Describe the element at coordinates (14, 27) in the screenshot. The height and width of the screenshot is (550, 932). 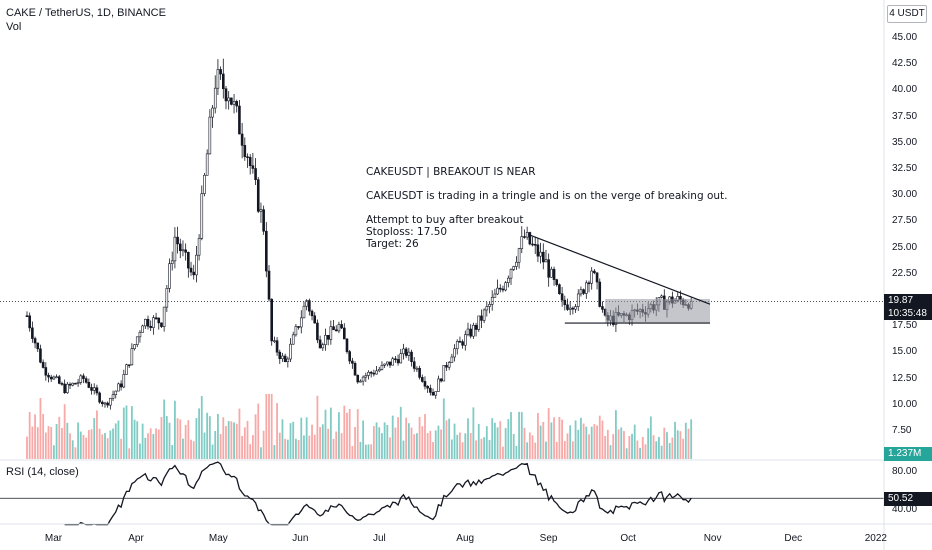
I see `volume-legend: Vol` at that location.